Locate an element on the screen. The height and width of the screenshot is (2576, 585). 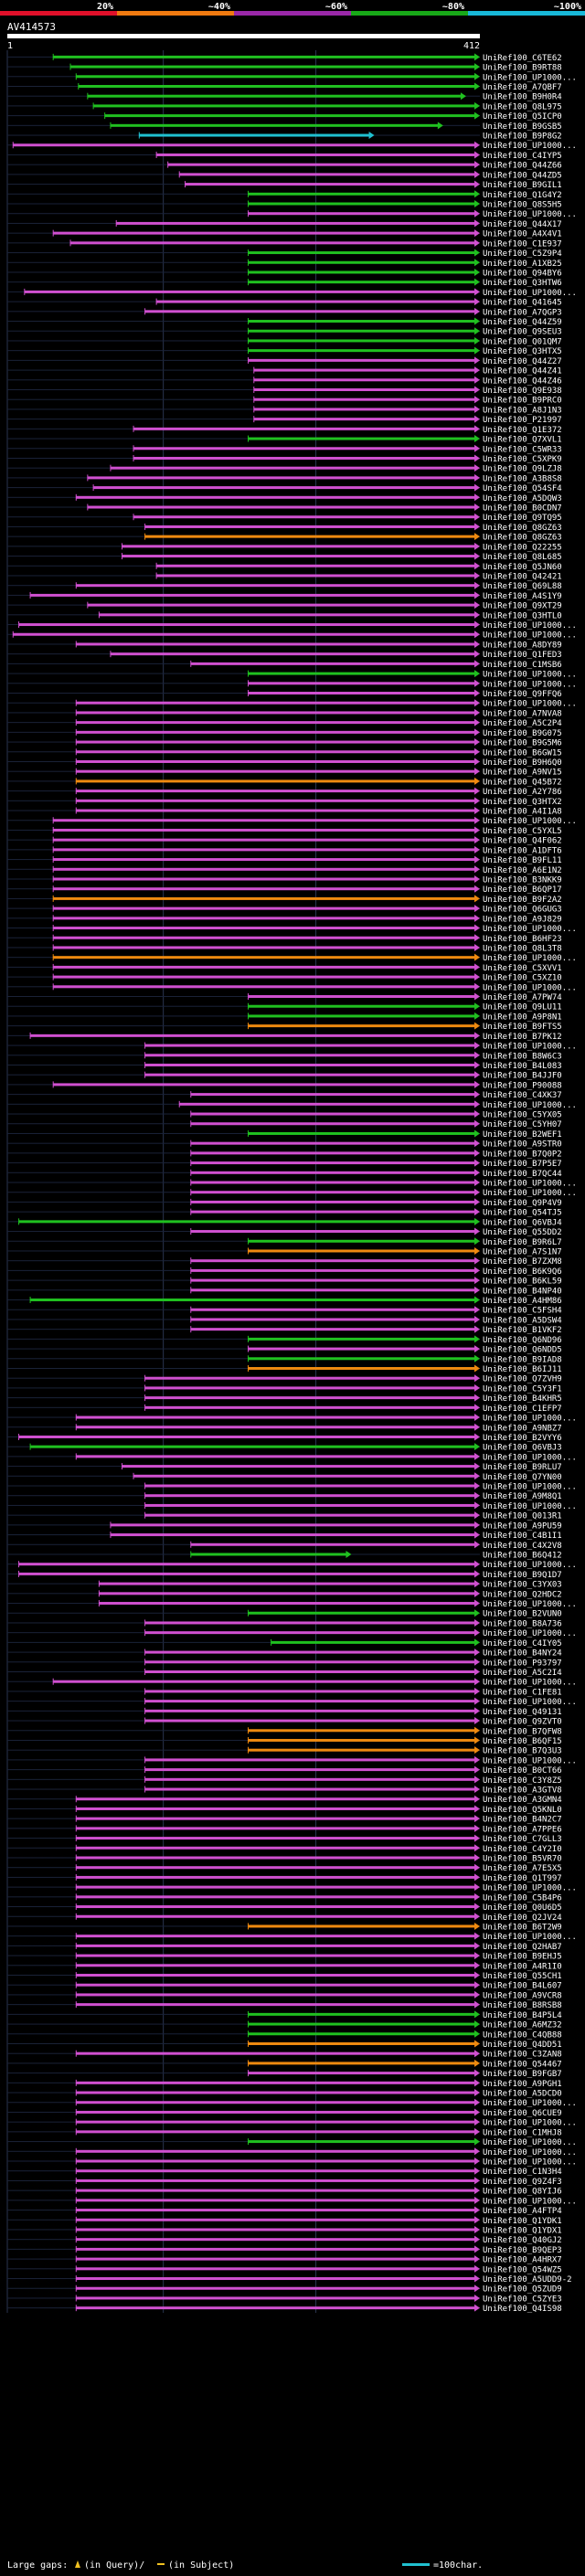
hit-label: UniRef100_Q1FED3 is located at coordinates (522, 655).